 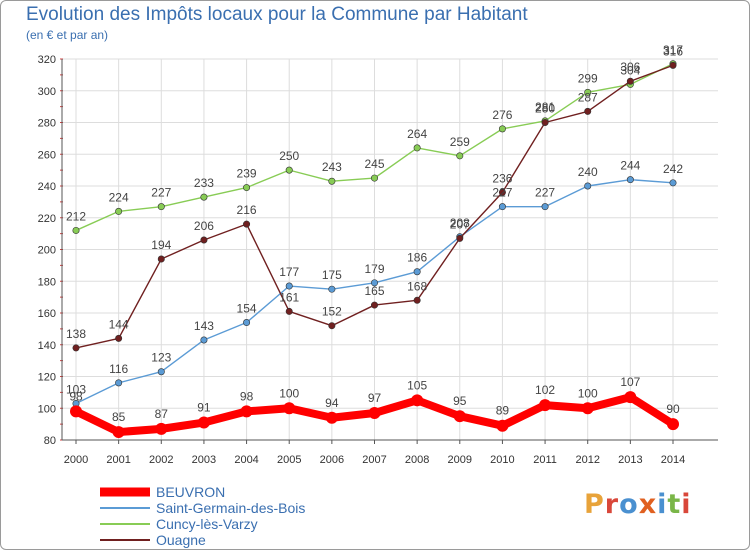 I want to click on data-label-beuvron: 98, so click(x=247, y=396).